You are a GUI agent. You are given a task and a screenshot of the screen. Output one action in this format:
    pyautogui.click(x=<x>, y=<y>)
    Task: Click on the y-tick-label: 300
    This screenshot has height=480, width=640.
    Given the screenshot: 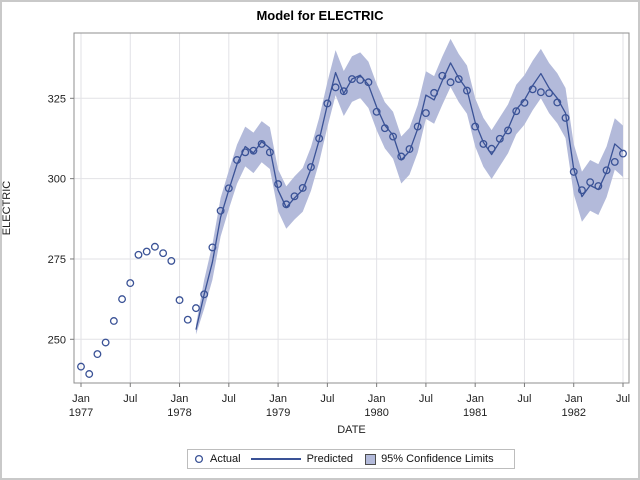 What is the action you would take?
    pyautogui.click(x=57, y=180)
    